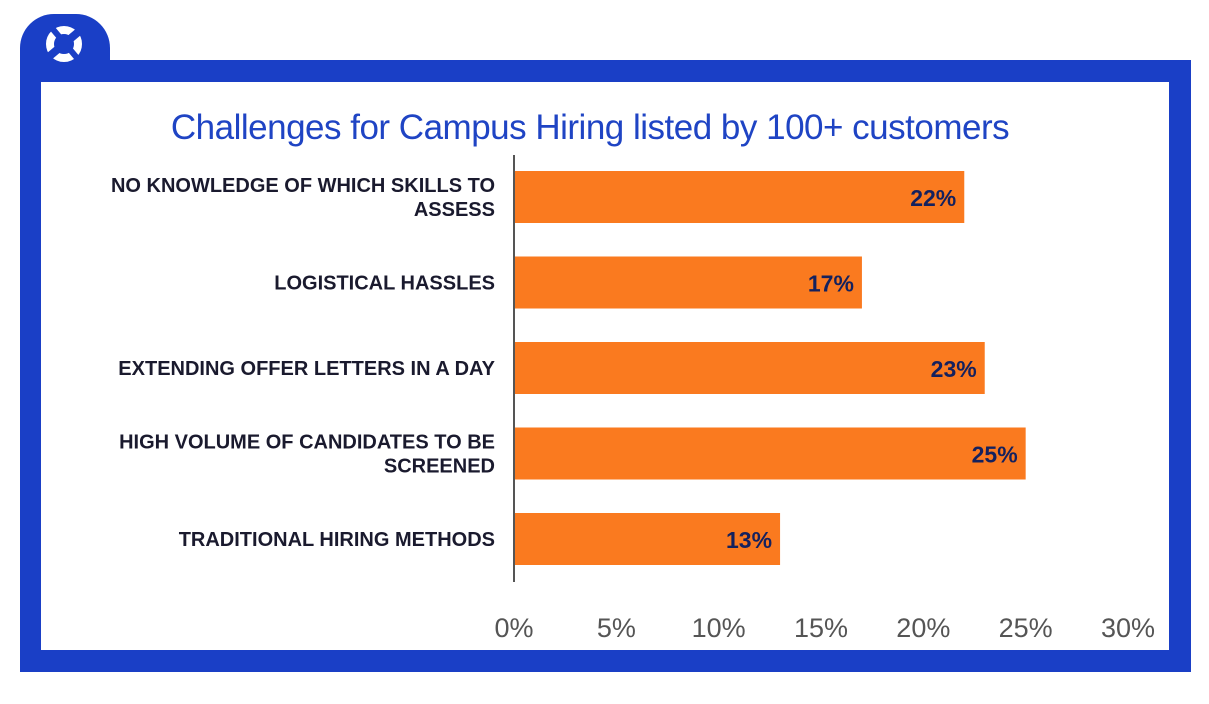  Describe the element at coordinates (923, 628) in the screenshot. I see `x-tick-label-20: 20%` at that location.